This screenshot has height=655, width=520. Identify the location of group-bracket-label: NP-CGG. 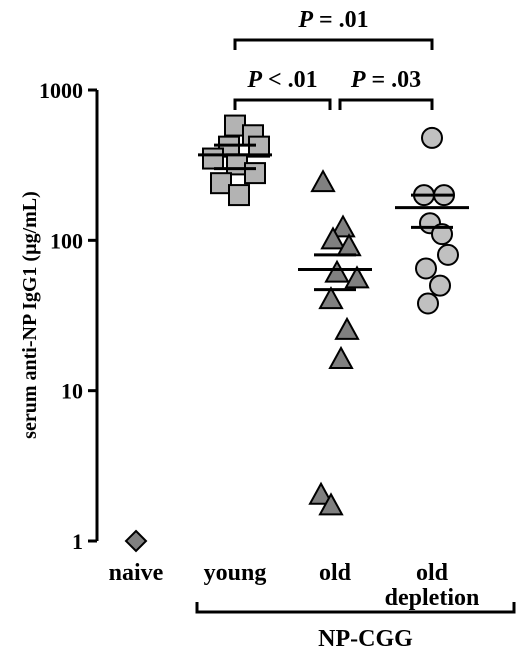
(365, 639).